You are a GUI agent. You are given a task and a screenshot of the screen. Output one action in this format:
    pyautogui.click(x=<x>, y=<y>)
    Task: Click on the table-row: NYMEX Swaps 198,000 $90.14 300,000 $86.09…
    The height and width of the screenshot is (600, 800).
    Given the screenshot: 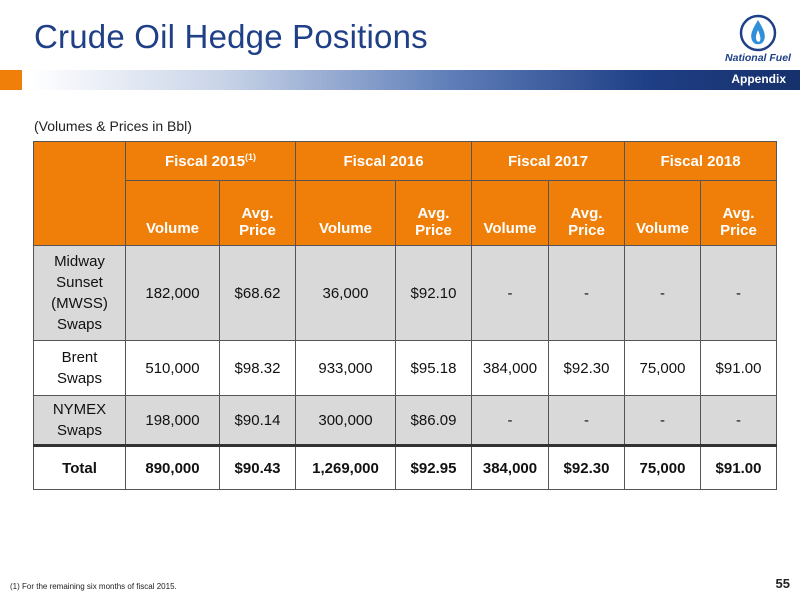 What is the action you would take?
    pyautogui.click(x=405, y=420)
    